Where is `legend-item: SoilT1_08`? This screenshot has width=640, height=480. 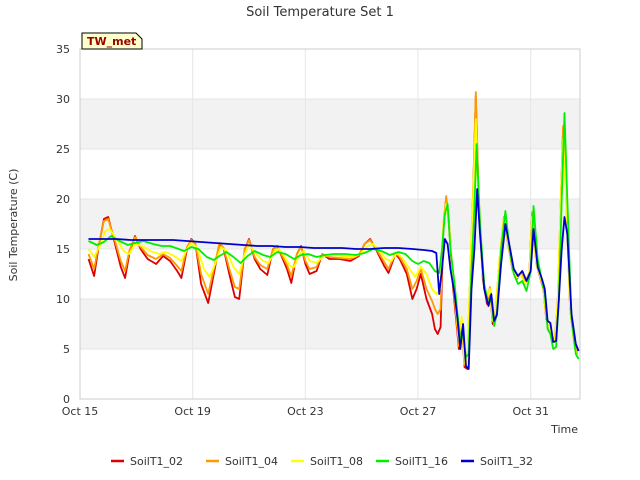 legend-item: SoilT1_08 is located at coordinates (327, 461).